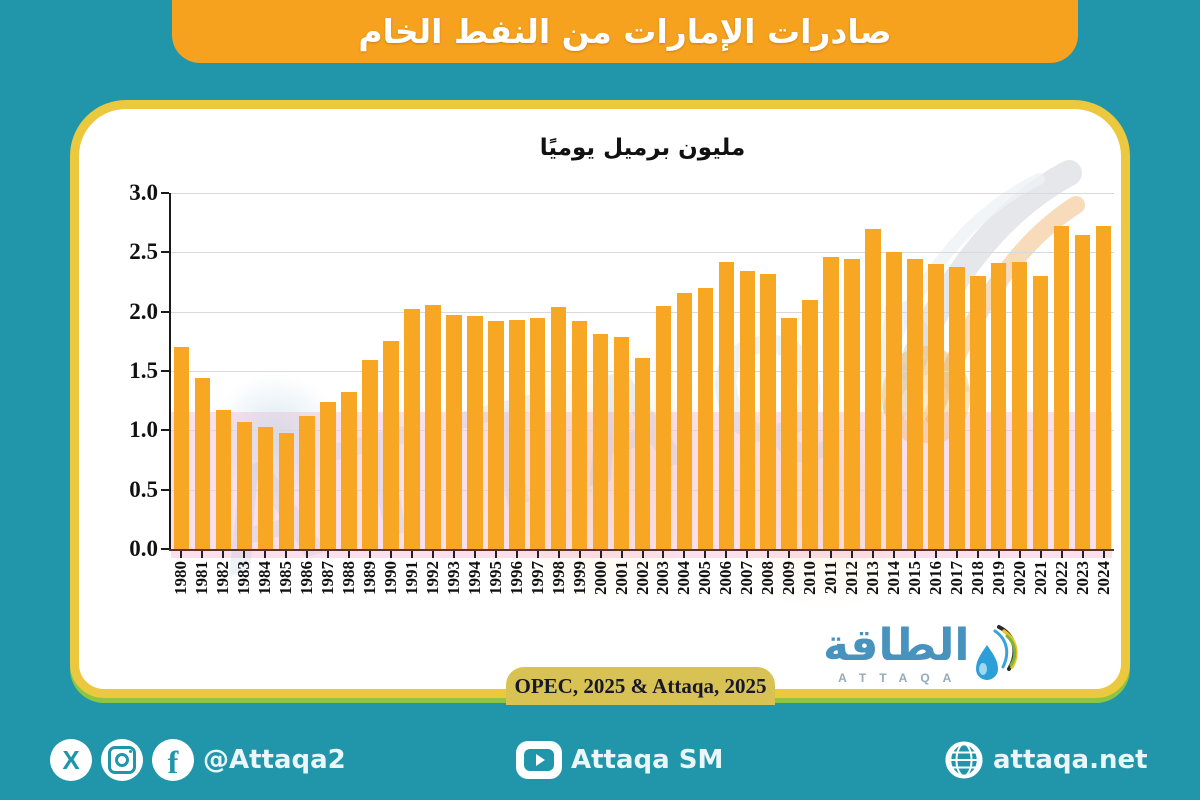 The image size is (1200, 800). I want to click on x-tick-2002, so click(642, 554).